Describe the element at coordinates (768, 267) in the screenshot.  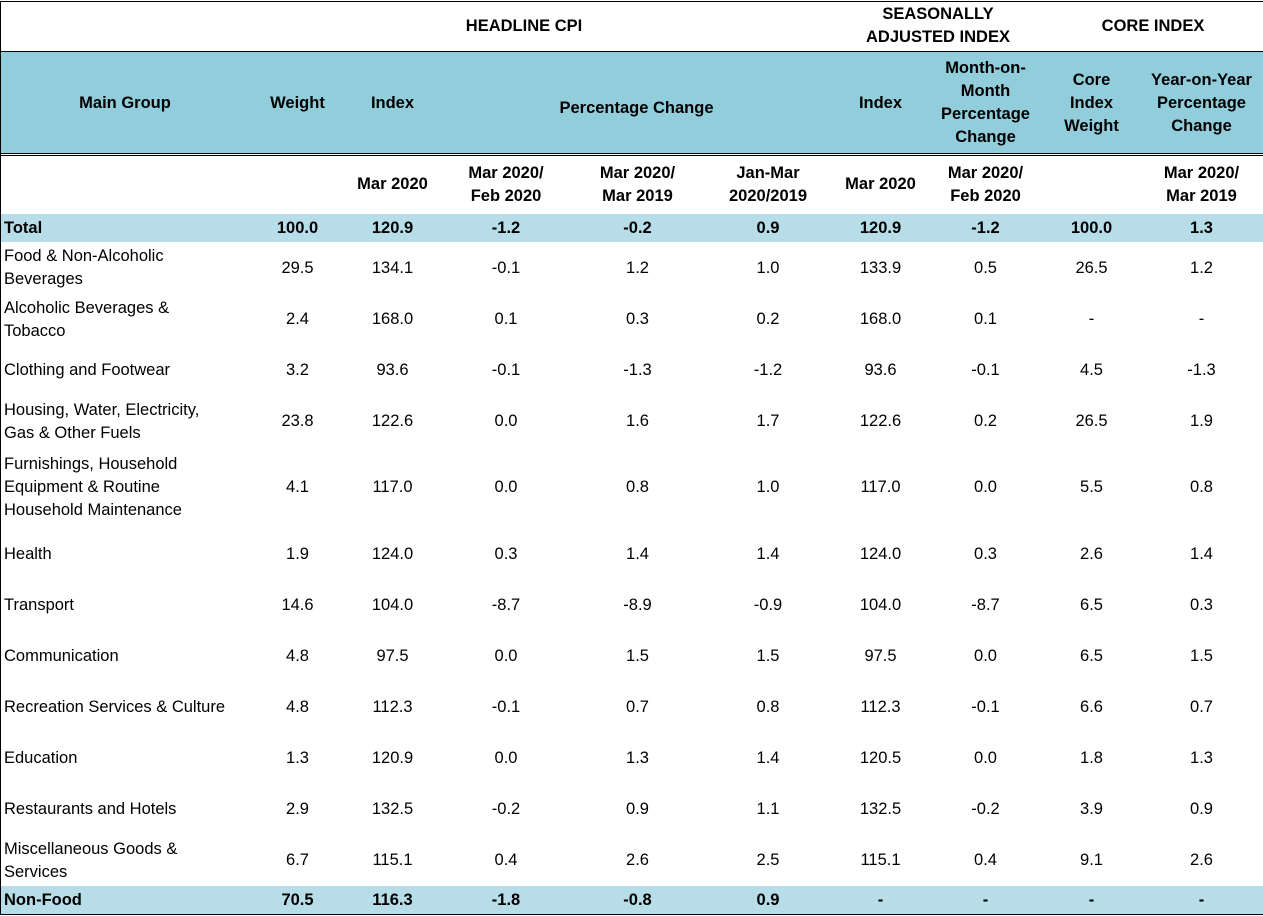
I see `cell: 1.0` at that location.